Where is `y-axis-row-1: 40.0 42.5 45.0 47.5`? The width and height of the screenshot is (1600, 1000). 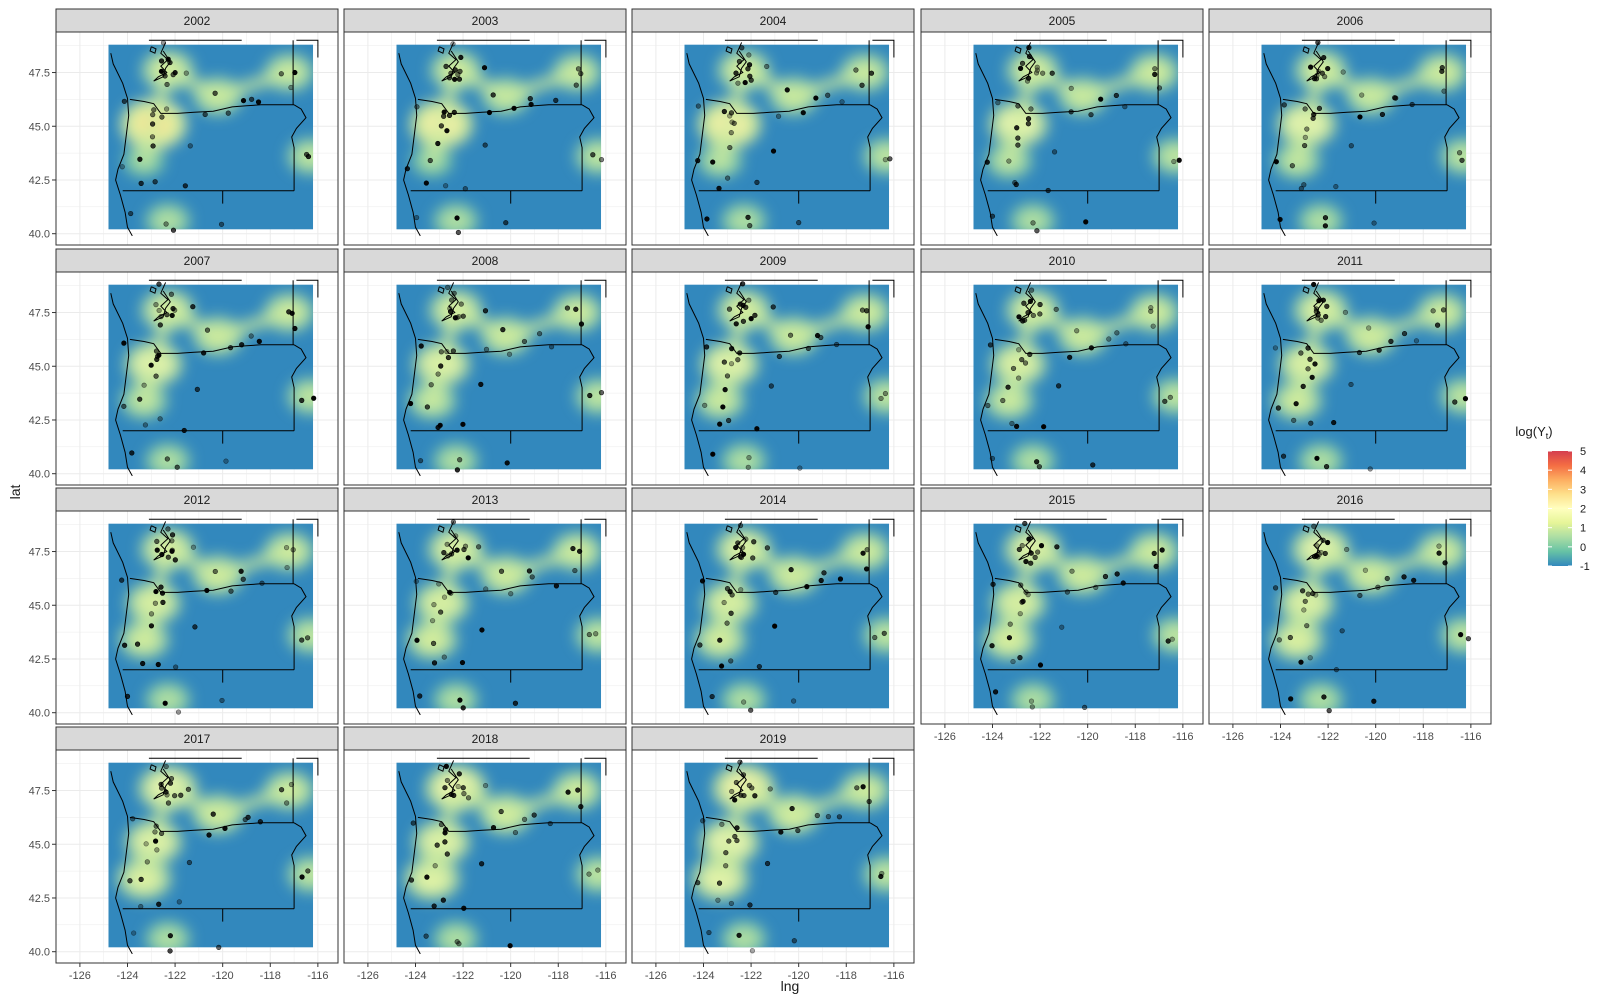
y-axis-row-1: 40.0 42.5 45.0 47.5 is located at coordinates (42, 154).